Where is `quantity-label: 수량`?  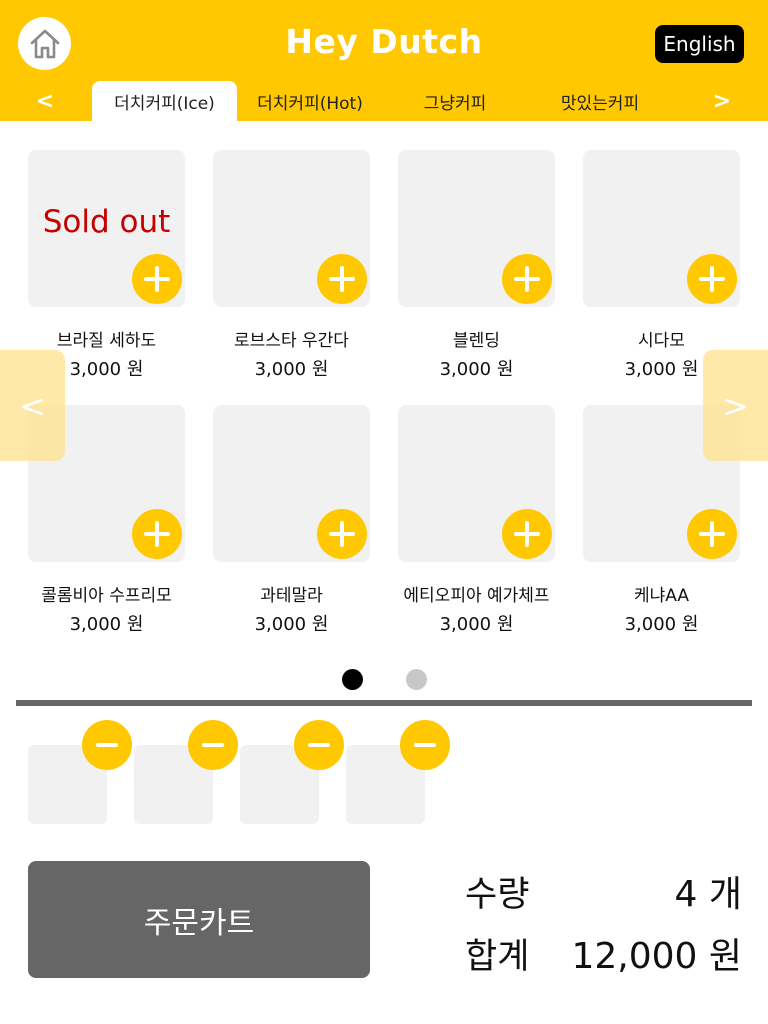
quantity-label: 수량 is located at coordinates (497, 895).